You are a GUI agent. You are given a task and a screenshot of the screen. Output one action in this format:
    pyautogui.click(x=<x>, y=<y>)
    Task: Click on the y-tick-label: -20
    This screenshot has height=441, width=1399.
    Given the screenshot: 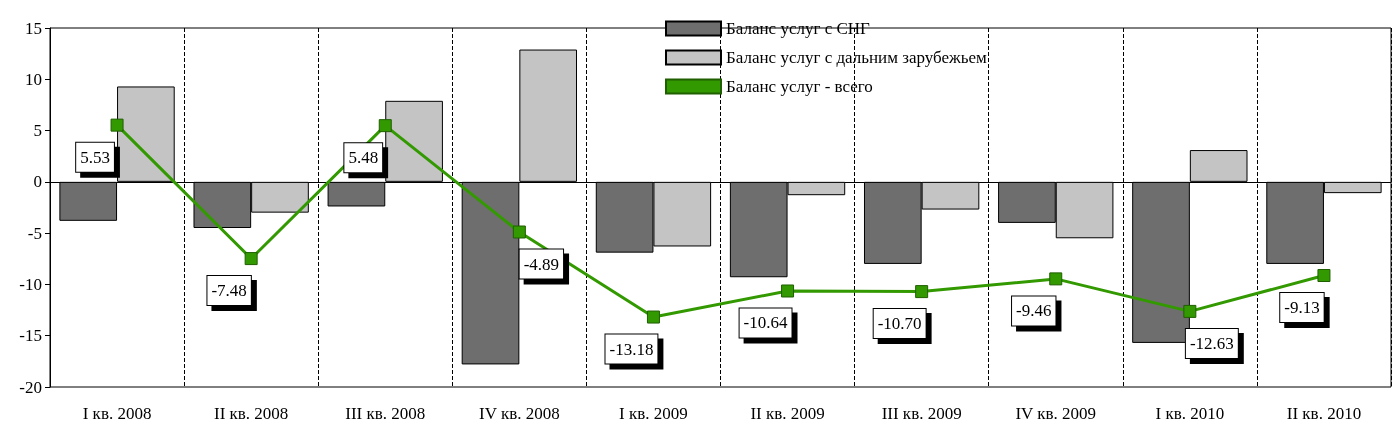 What is the action you would take?
    pyautogui.click(x=30, y=387)
    